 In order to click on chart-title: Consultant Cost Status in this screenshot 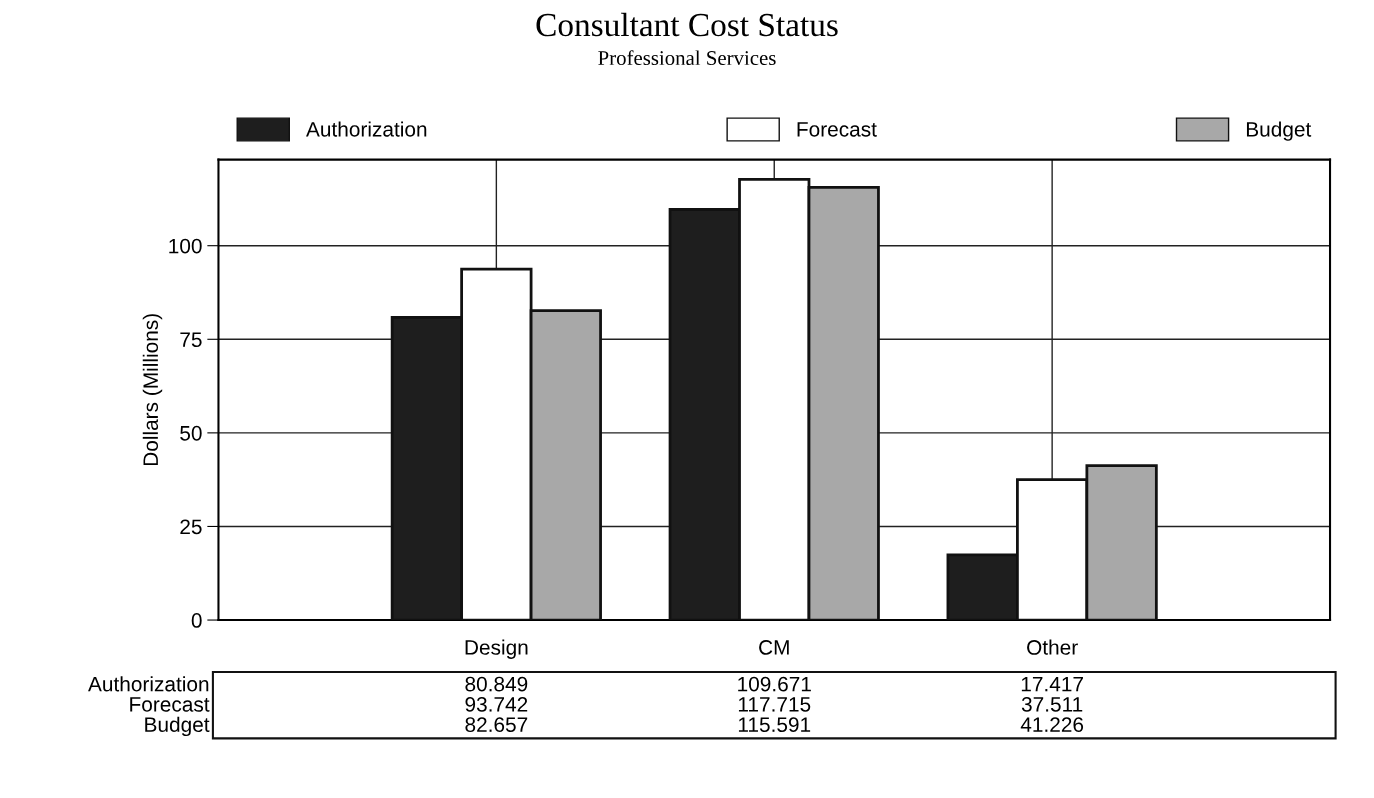, I will do `click(687, 24)`.